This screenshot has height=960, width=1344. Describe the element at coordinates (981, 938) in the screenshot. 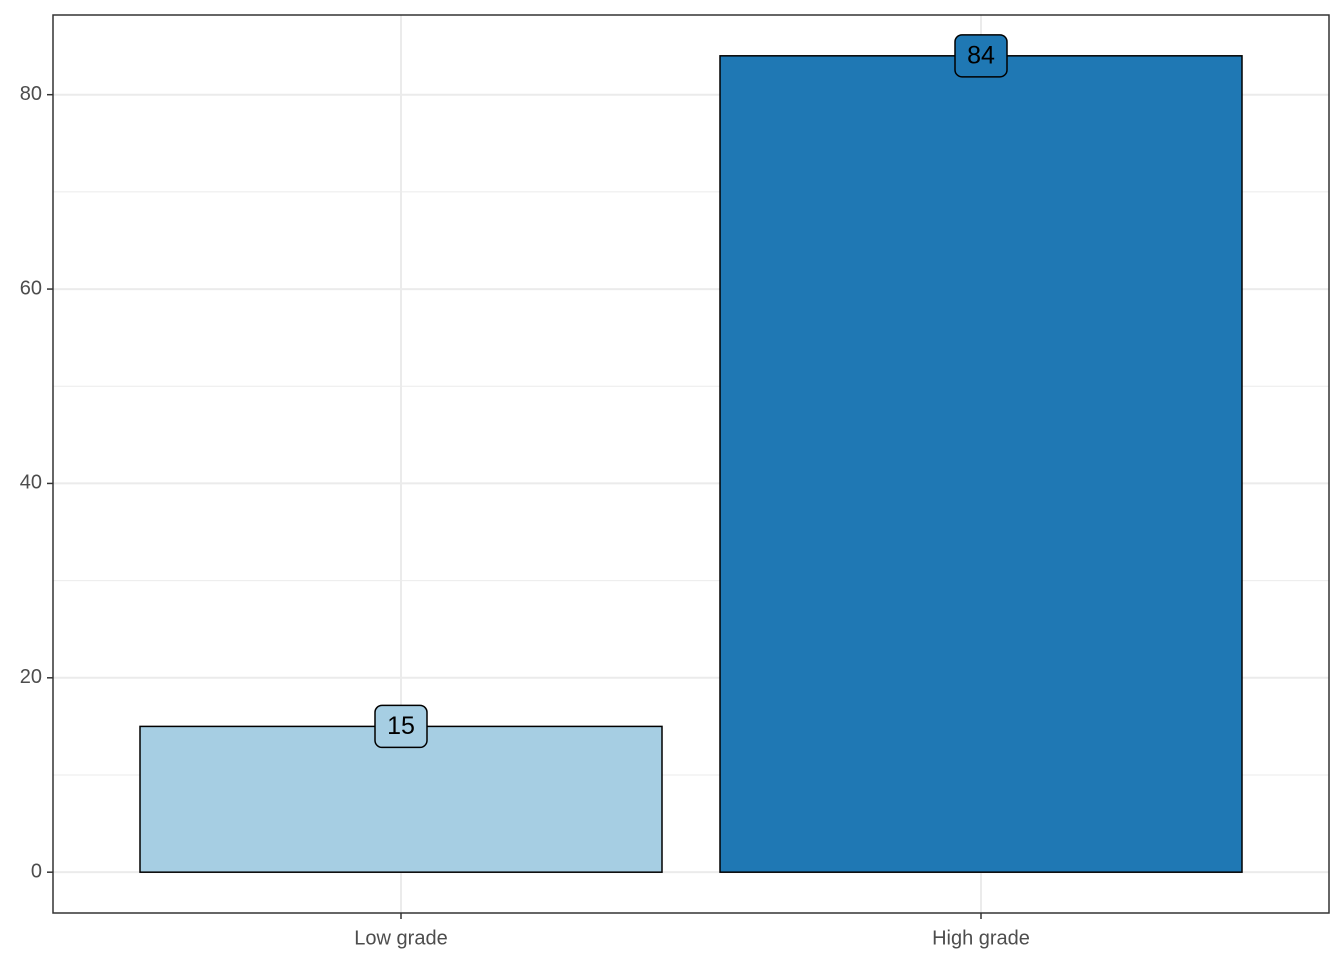

I see `x-tick-label: High grade` at that location.